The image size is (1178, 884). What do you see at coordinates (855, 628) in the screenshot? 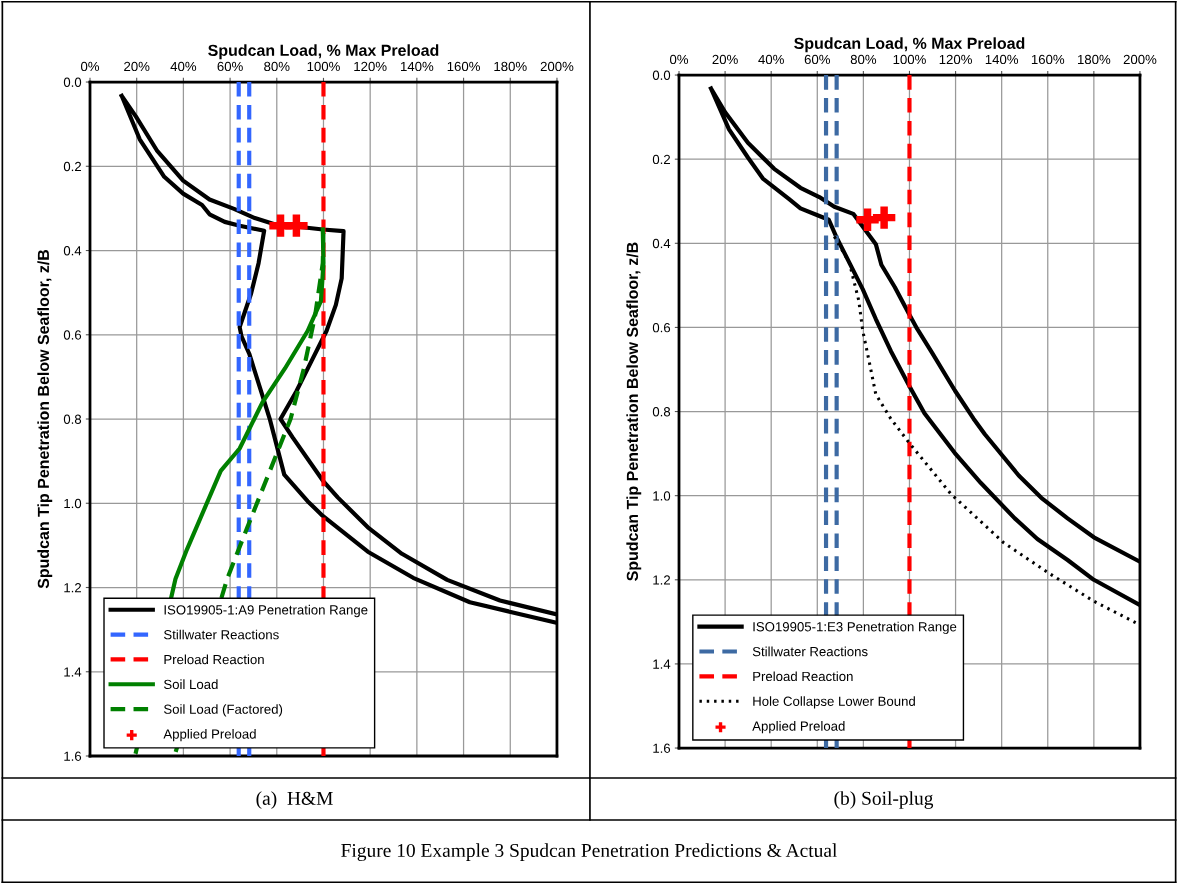
I see `legend-label: ISO19905-1:E3 Penetration Range` at bounding box center [855, 628].